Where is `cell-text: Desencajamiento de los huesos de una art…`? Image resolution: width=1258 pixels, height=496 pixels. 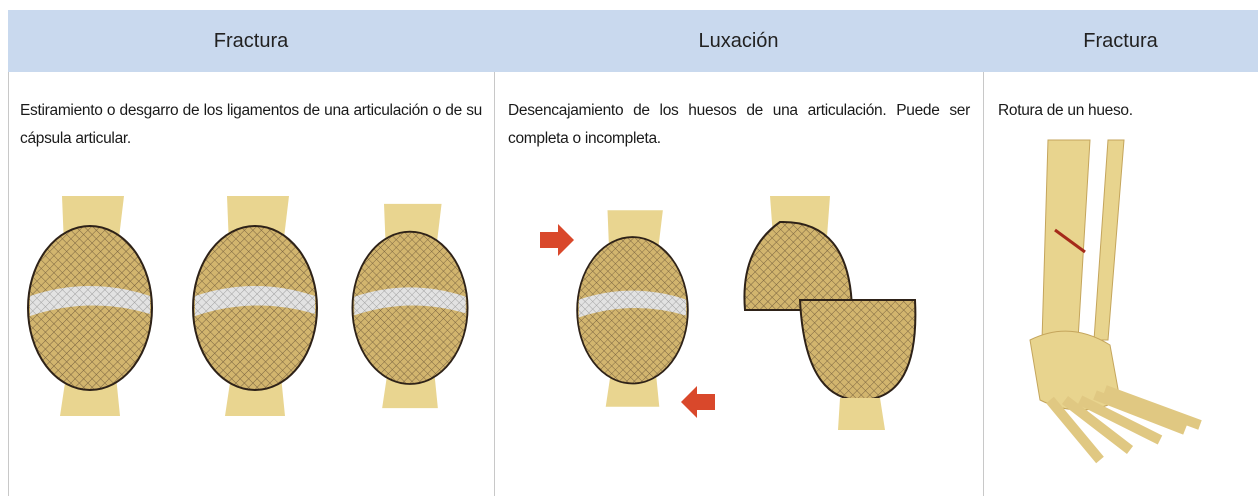 cell-text: Desencajamiento de los huesos de una art… is located at coordinates (739, 124).